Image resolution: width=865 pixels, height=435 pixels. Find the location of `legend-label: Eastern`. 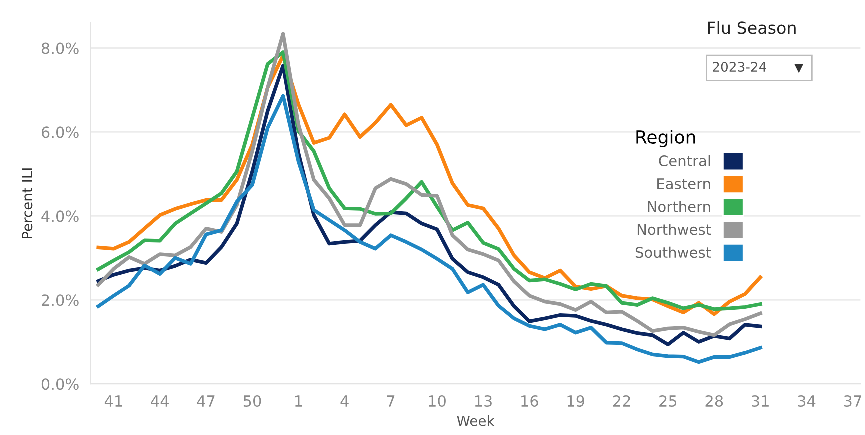

legend-label: Eastern is located at coordinates (684, 184).